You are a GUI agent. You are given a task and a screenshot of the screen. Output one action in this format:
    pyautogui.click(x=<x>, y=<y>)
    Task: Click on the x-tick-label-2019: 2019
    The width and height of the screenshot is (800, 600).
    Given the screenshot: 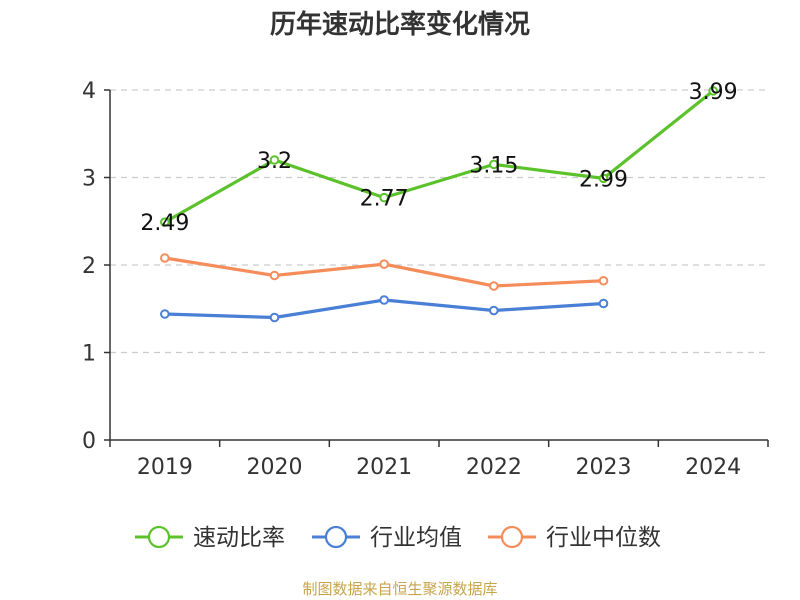 What is the action you would take?
    pyautogui.click(x=165, y=467)
    